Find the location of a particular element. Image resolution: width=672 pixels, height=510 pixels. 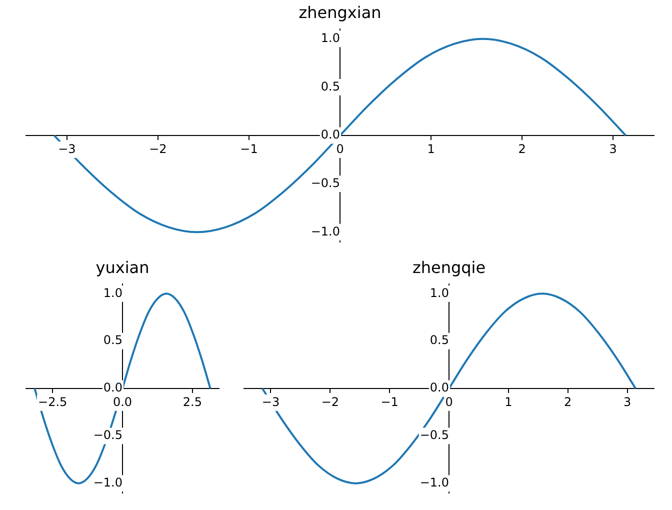

chart-title: zhengqie is located at coordinates (449, 267).